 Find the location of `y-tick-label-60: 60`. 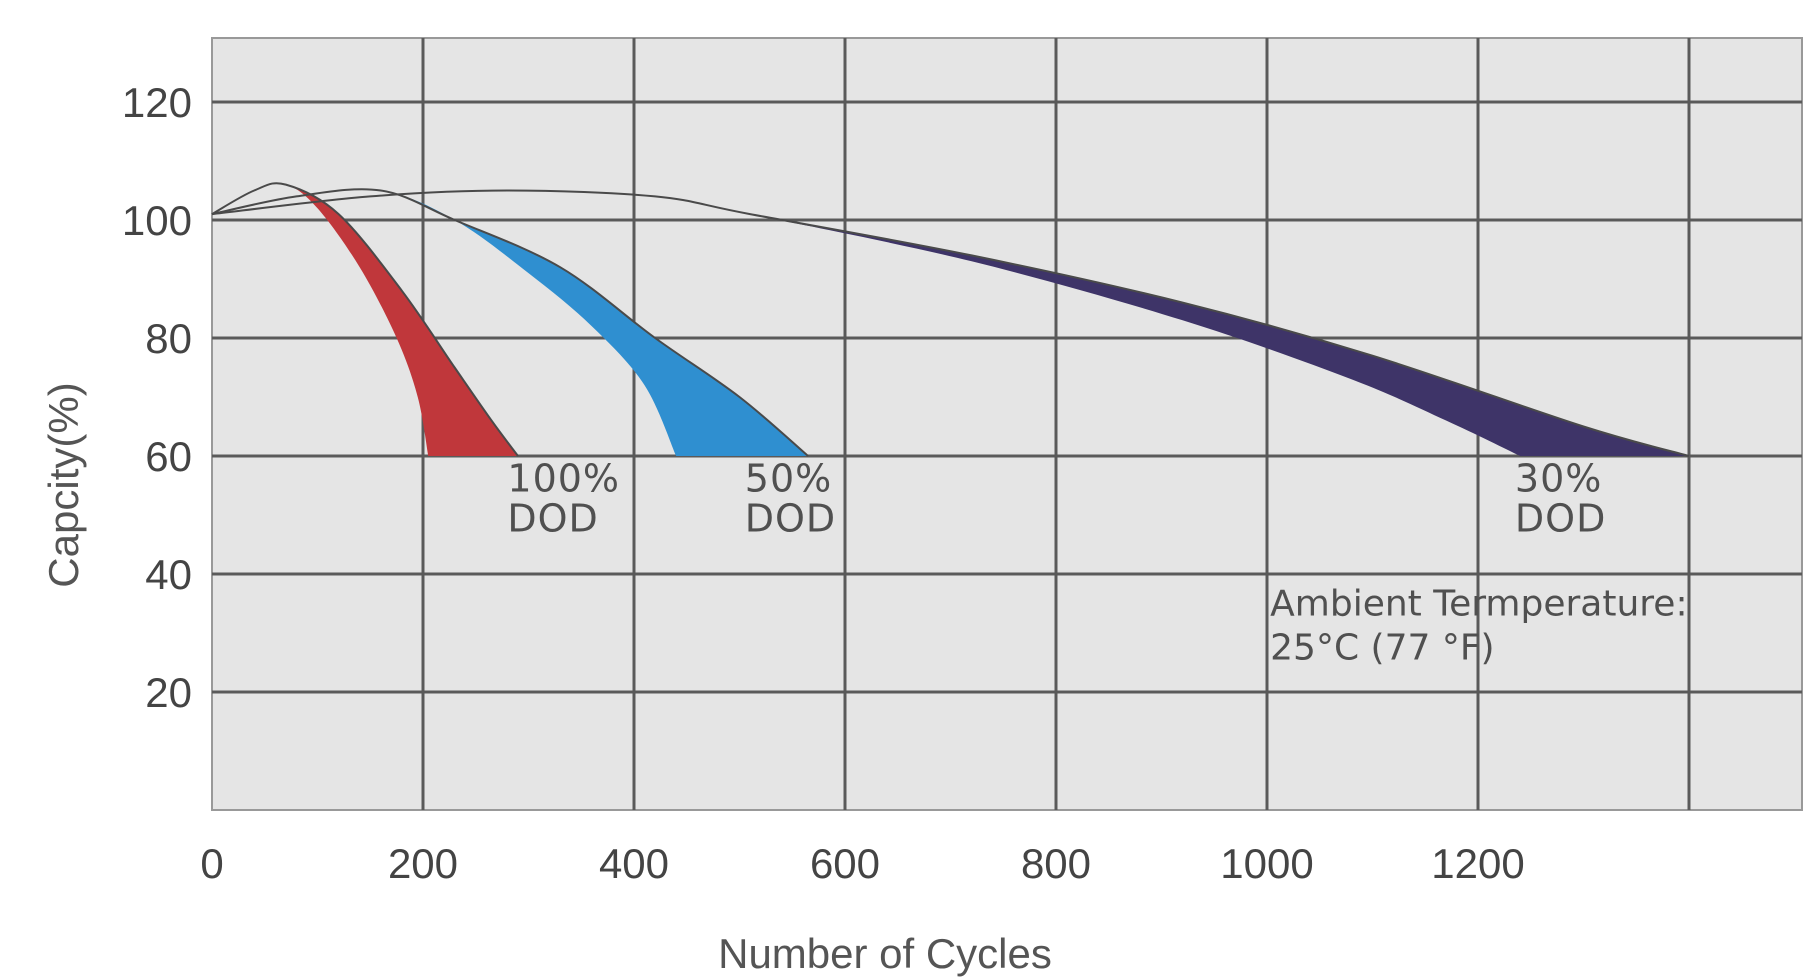

y-tick-label-60: 60 is located at coordinates (168, 456).